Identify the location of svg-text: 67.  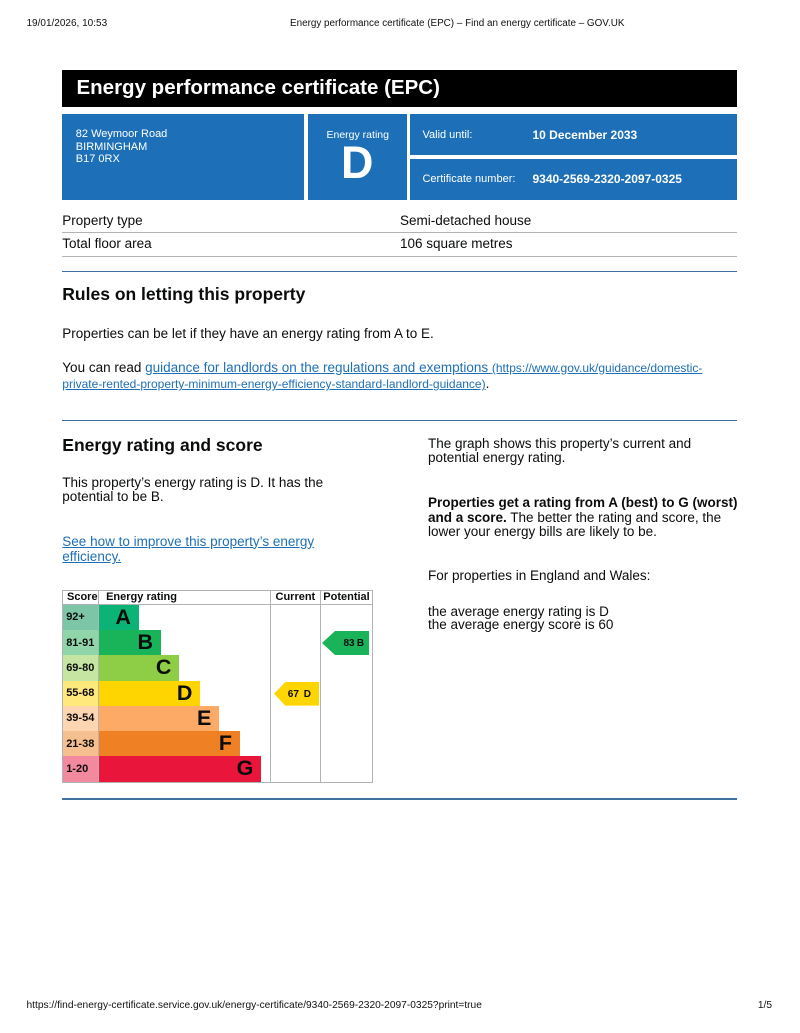
(294, 694).